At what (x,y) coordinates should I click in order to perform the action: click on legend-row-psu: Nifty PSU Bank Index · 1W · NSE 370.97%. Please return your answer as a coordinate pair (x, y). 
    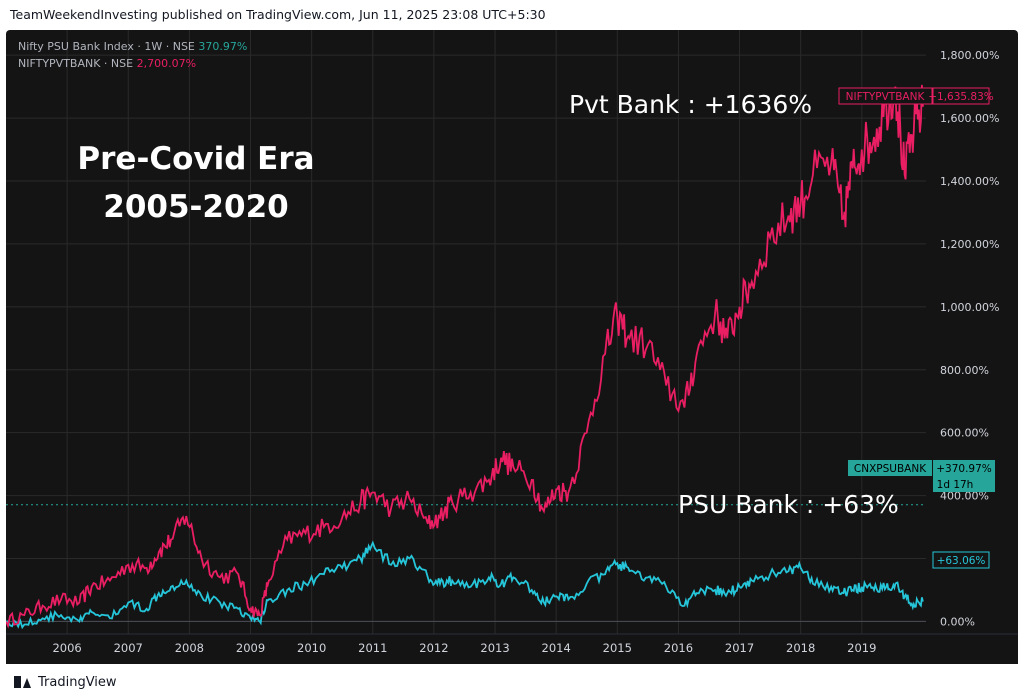
    Looking at the image, I should click on (132, 46).